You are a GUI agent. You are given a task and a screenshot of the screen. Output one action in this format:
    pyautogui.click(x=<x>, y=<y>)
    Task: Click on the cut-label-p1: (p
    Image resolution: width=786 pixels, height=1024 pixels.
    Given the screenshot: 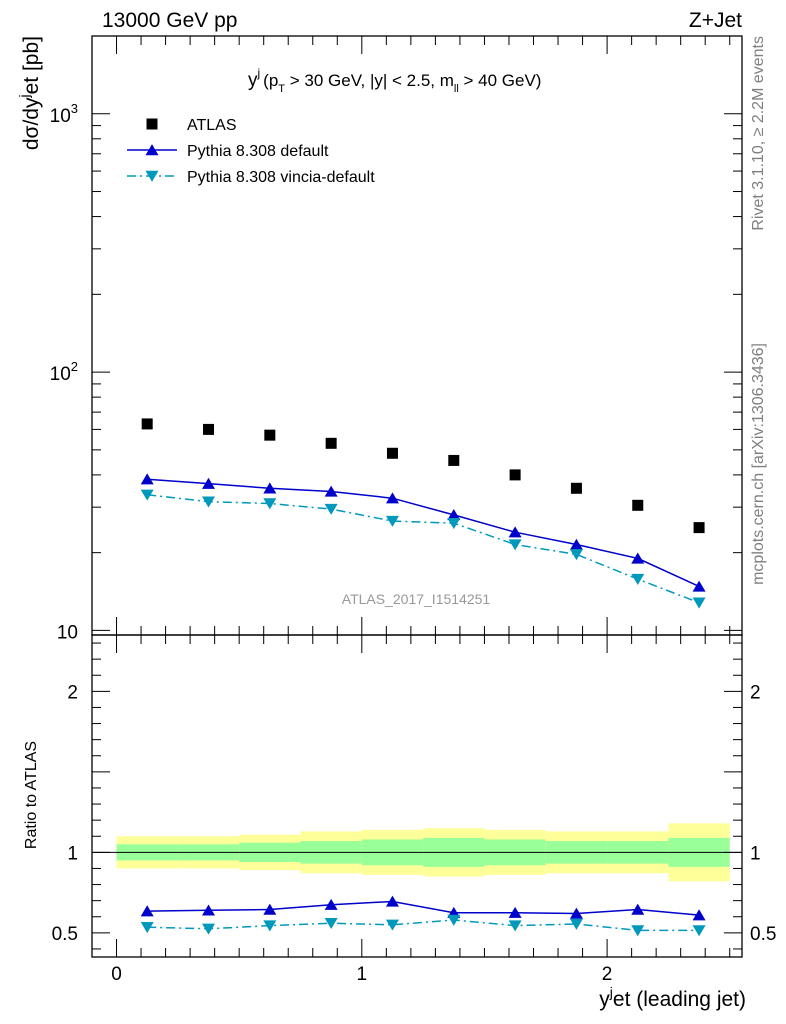 What is the action you would take?
    pyautogui.click(x=270, y=80)
    